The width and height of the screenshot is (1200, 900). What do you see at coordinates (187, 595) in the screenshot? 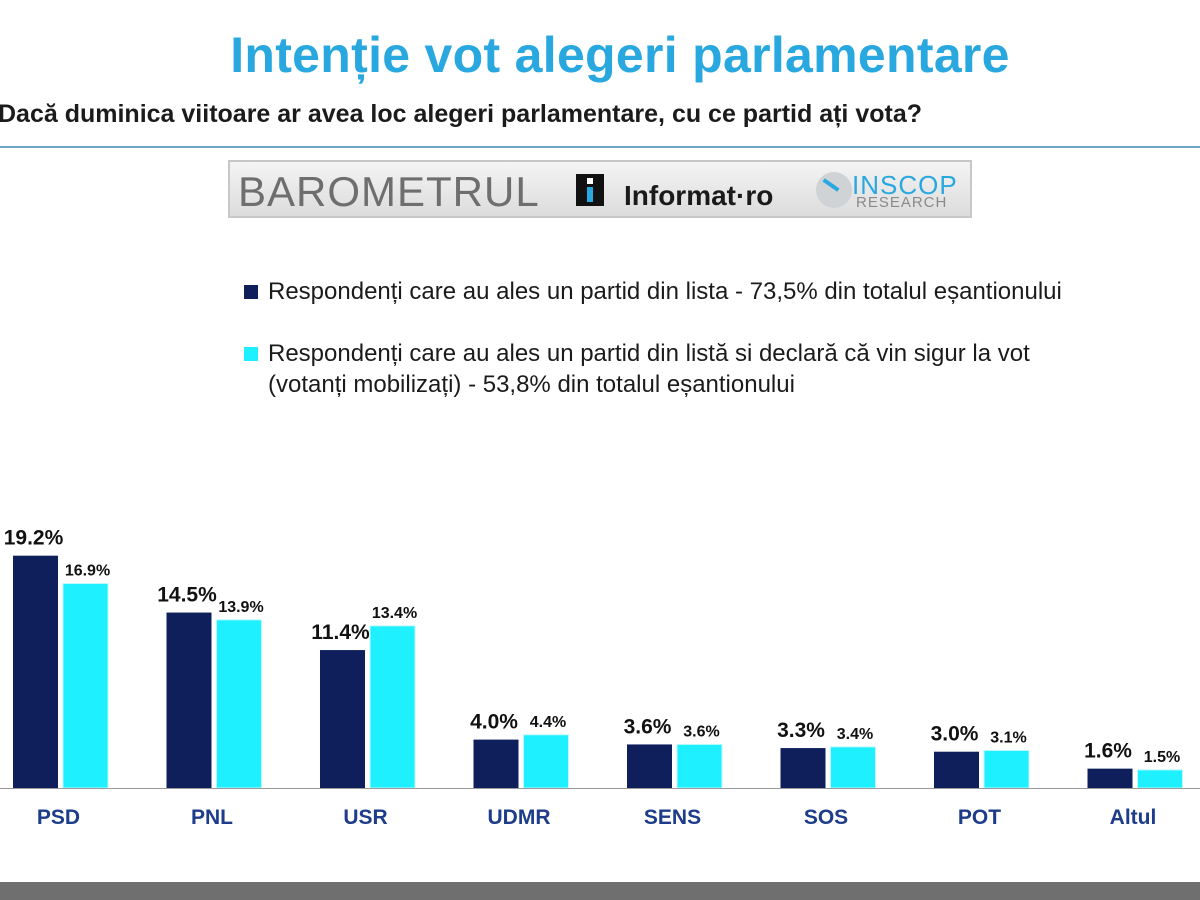
I see `data-label-pnl-series-1: 14.5%` at bounding box center [187, 595].